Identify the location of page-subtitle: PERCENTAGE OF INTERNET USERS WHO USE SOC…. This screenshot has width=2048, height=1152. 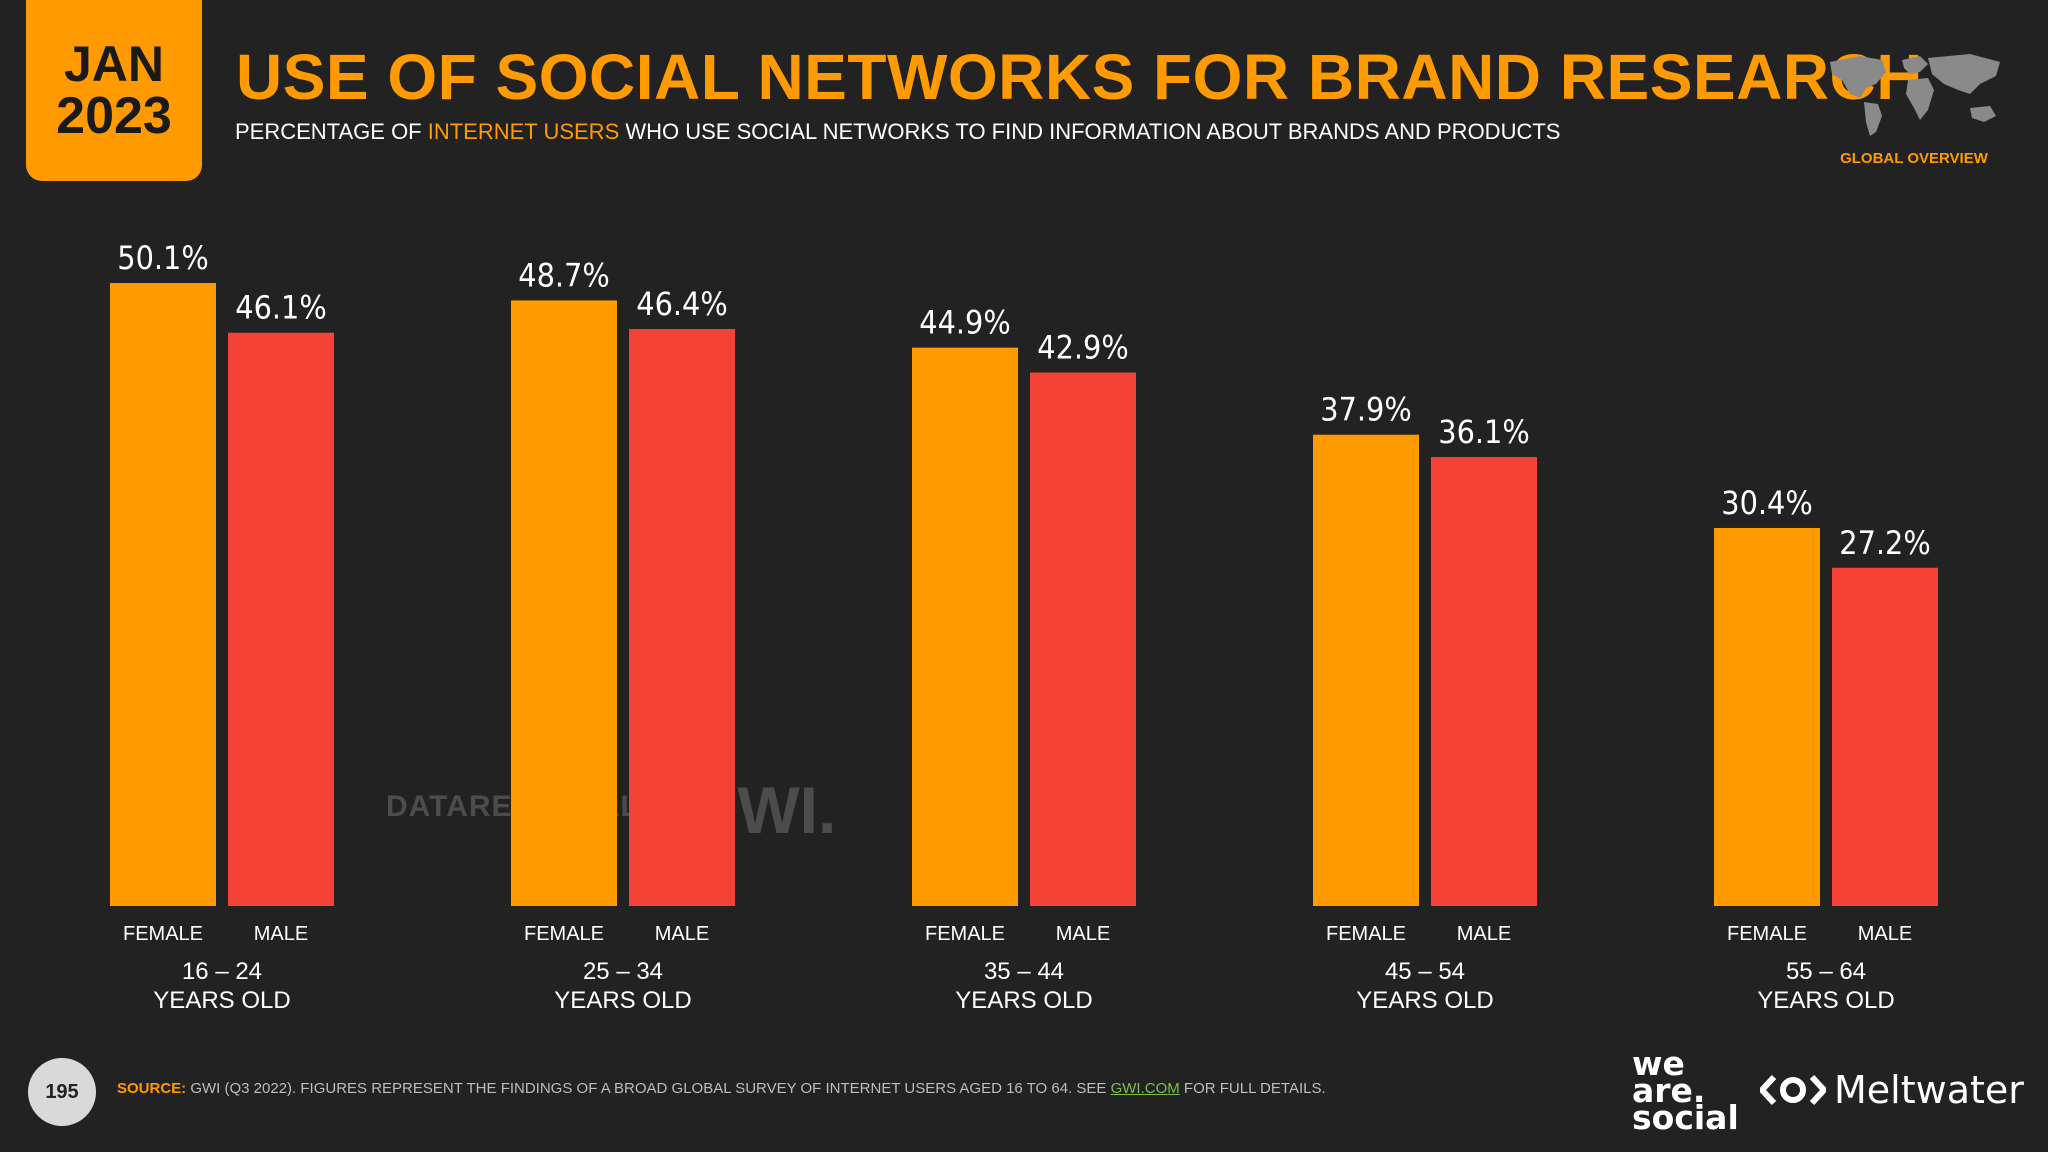
(897, 132).